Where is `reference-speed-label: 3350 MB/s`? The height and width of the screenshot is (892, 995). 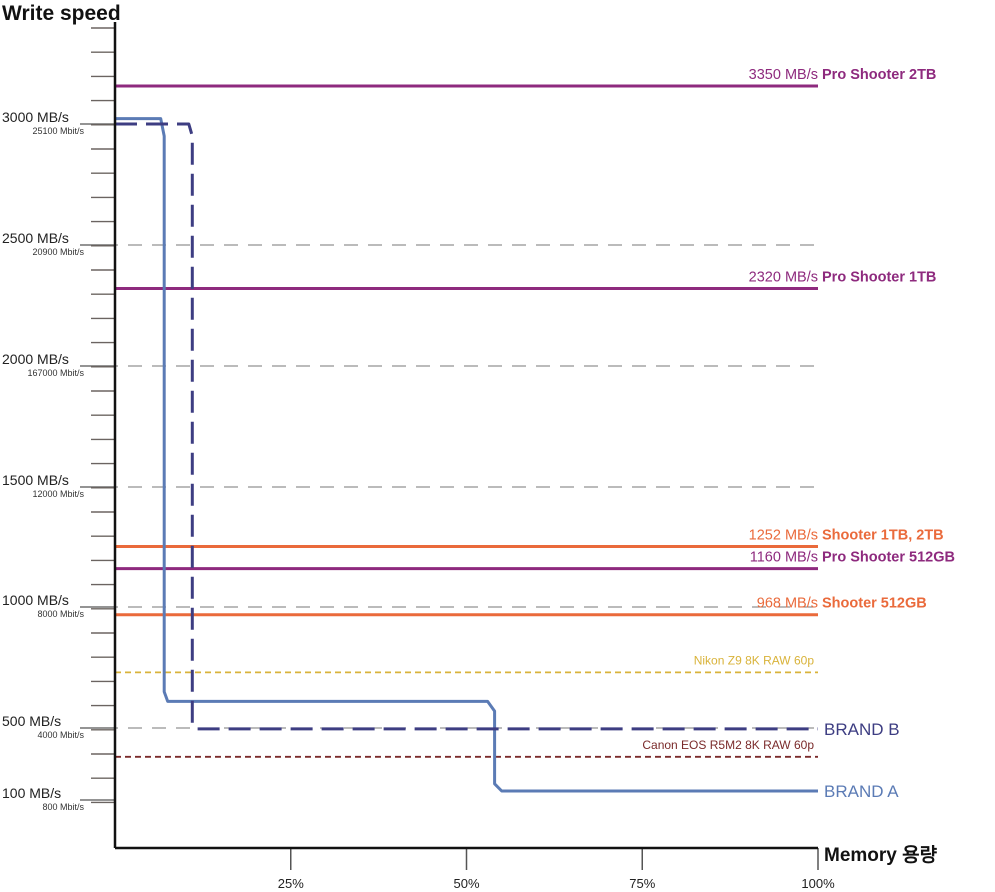 reference-speed-label: 3350 MB/s is located at coordinates (783, 75).